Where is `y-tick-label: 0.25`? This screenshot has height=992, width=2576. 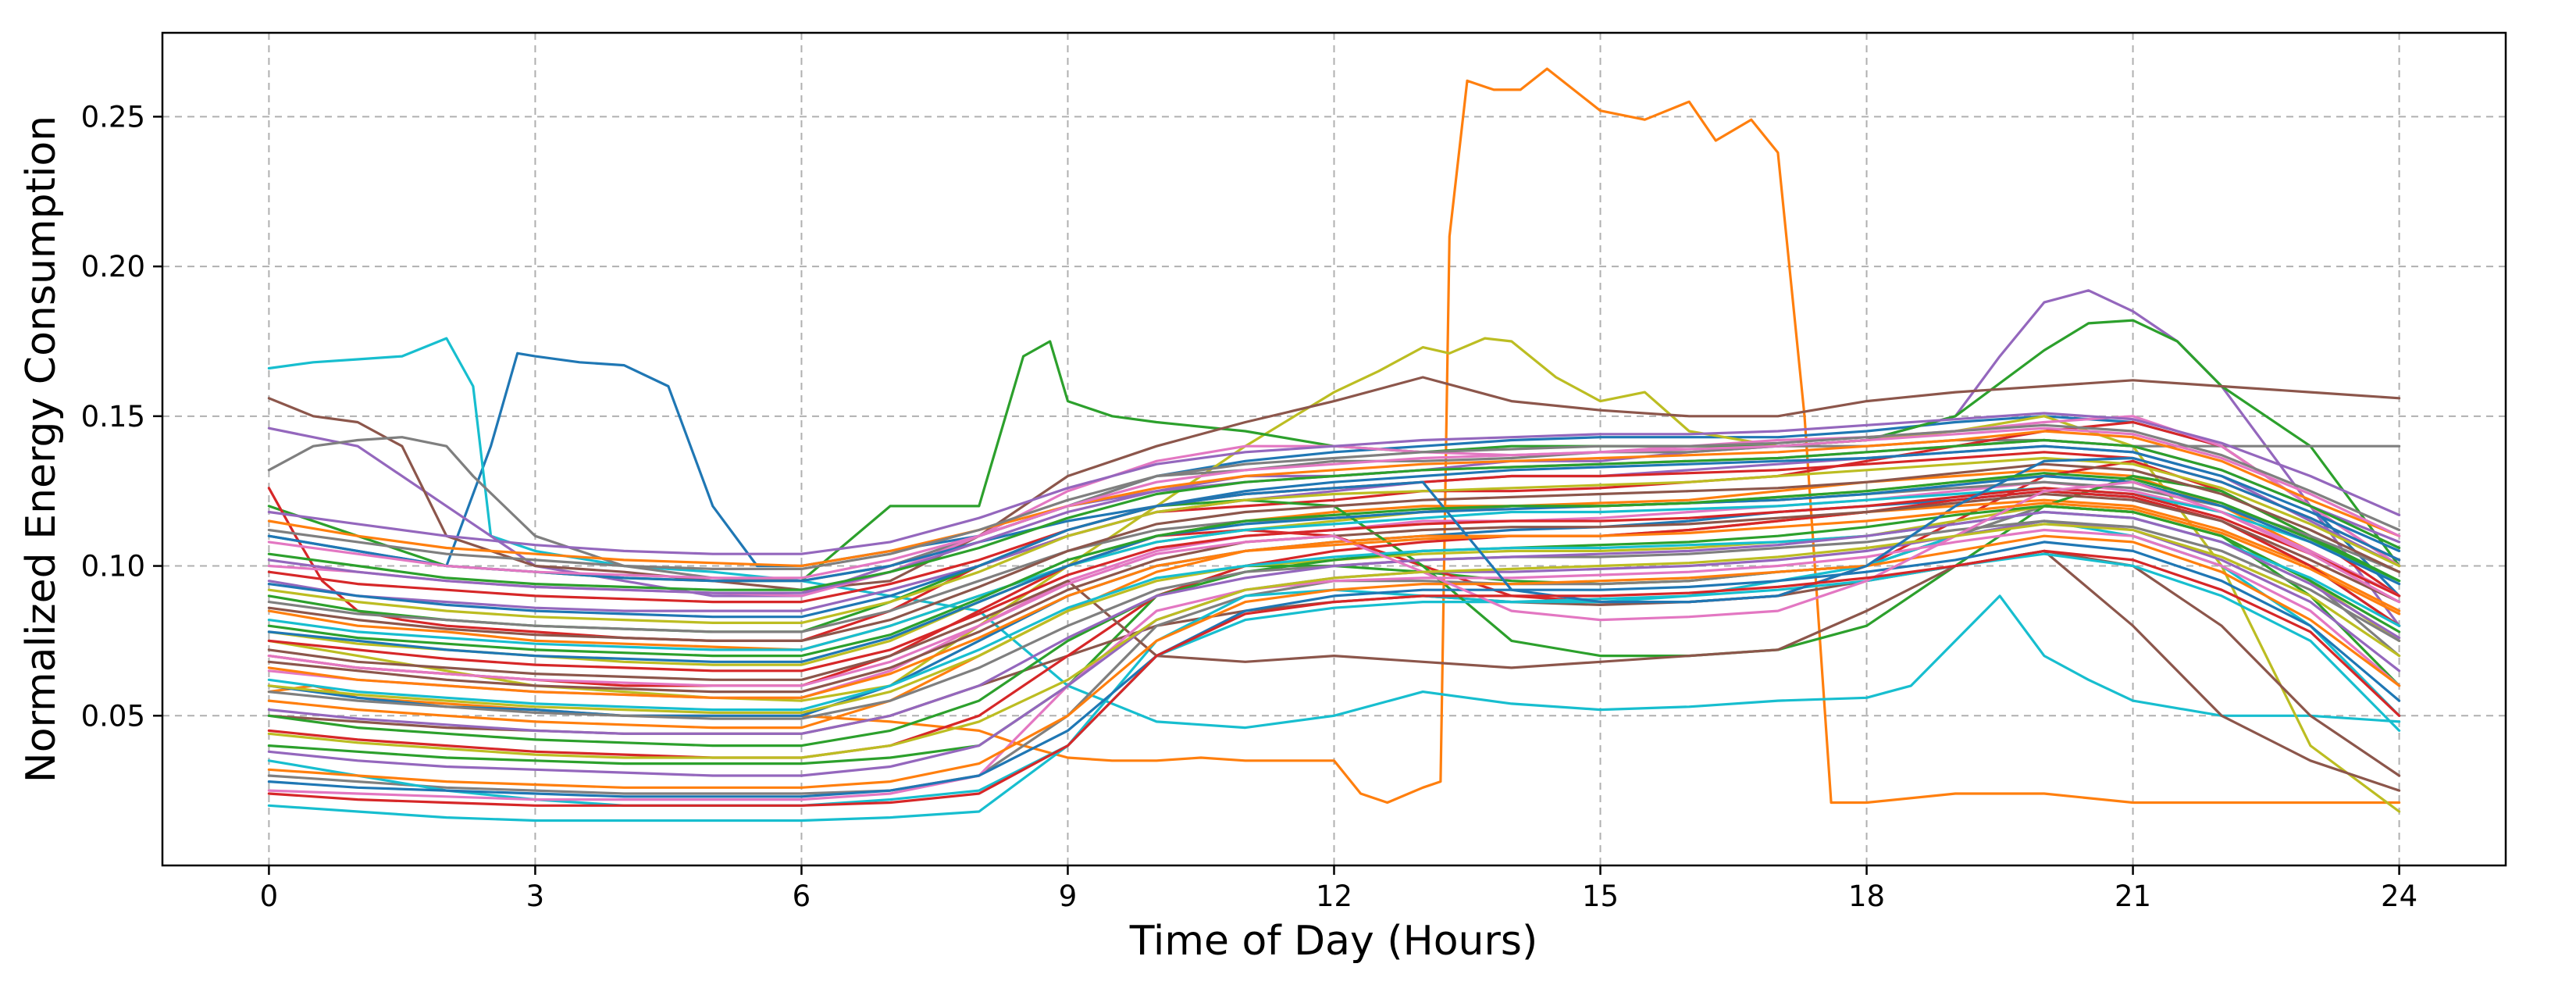
y-tick-label: 0.25 is located at coordinates (113, 117).